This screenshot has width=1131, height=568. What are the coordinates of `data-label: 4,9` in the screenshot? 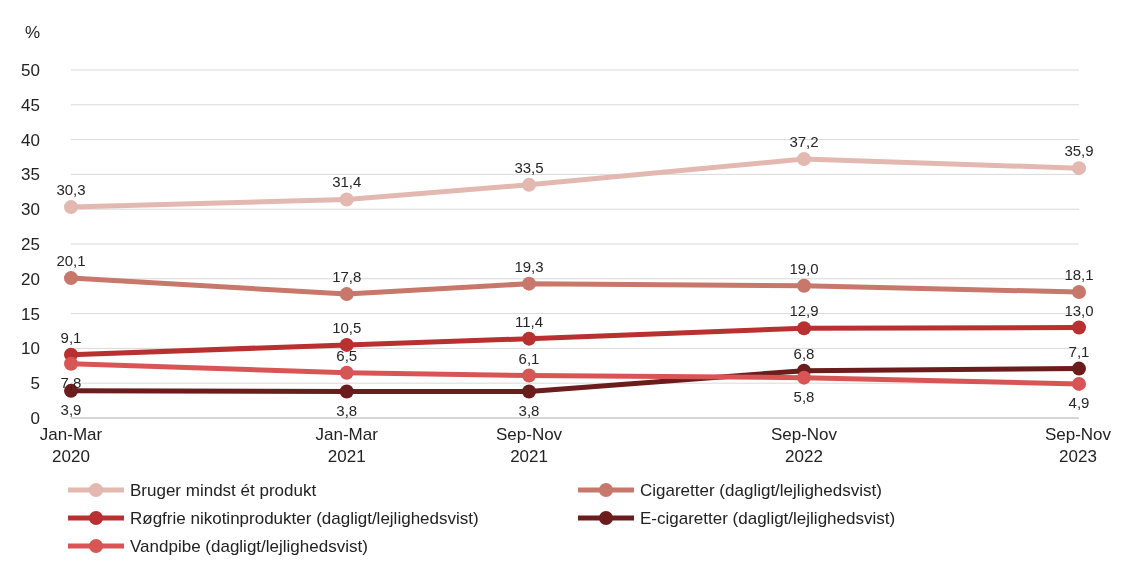 It's located at (1079, 402).